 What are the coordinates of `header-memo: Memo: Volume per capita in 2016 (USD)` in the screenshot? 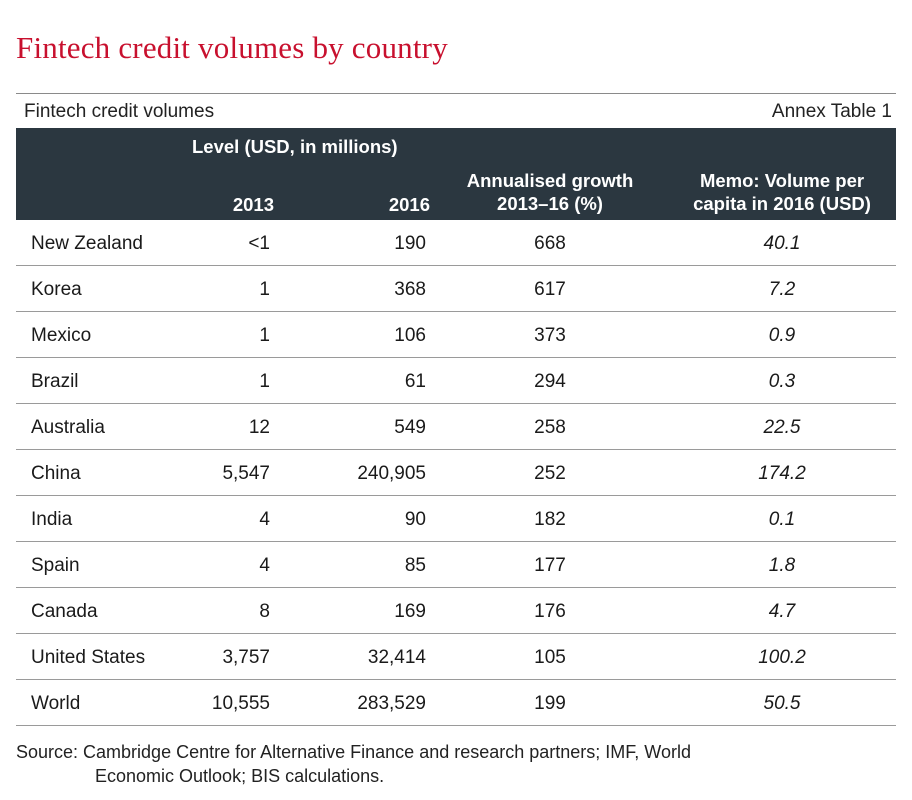 It's located at (782, 192).